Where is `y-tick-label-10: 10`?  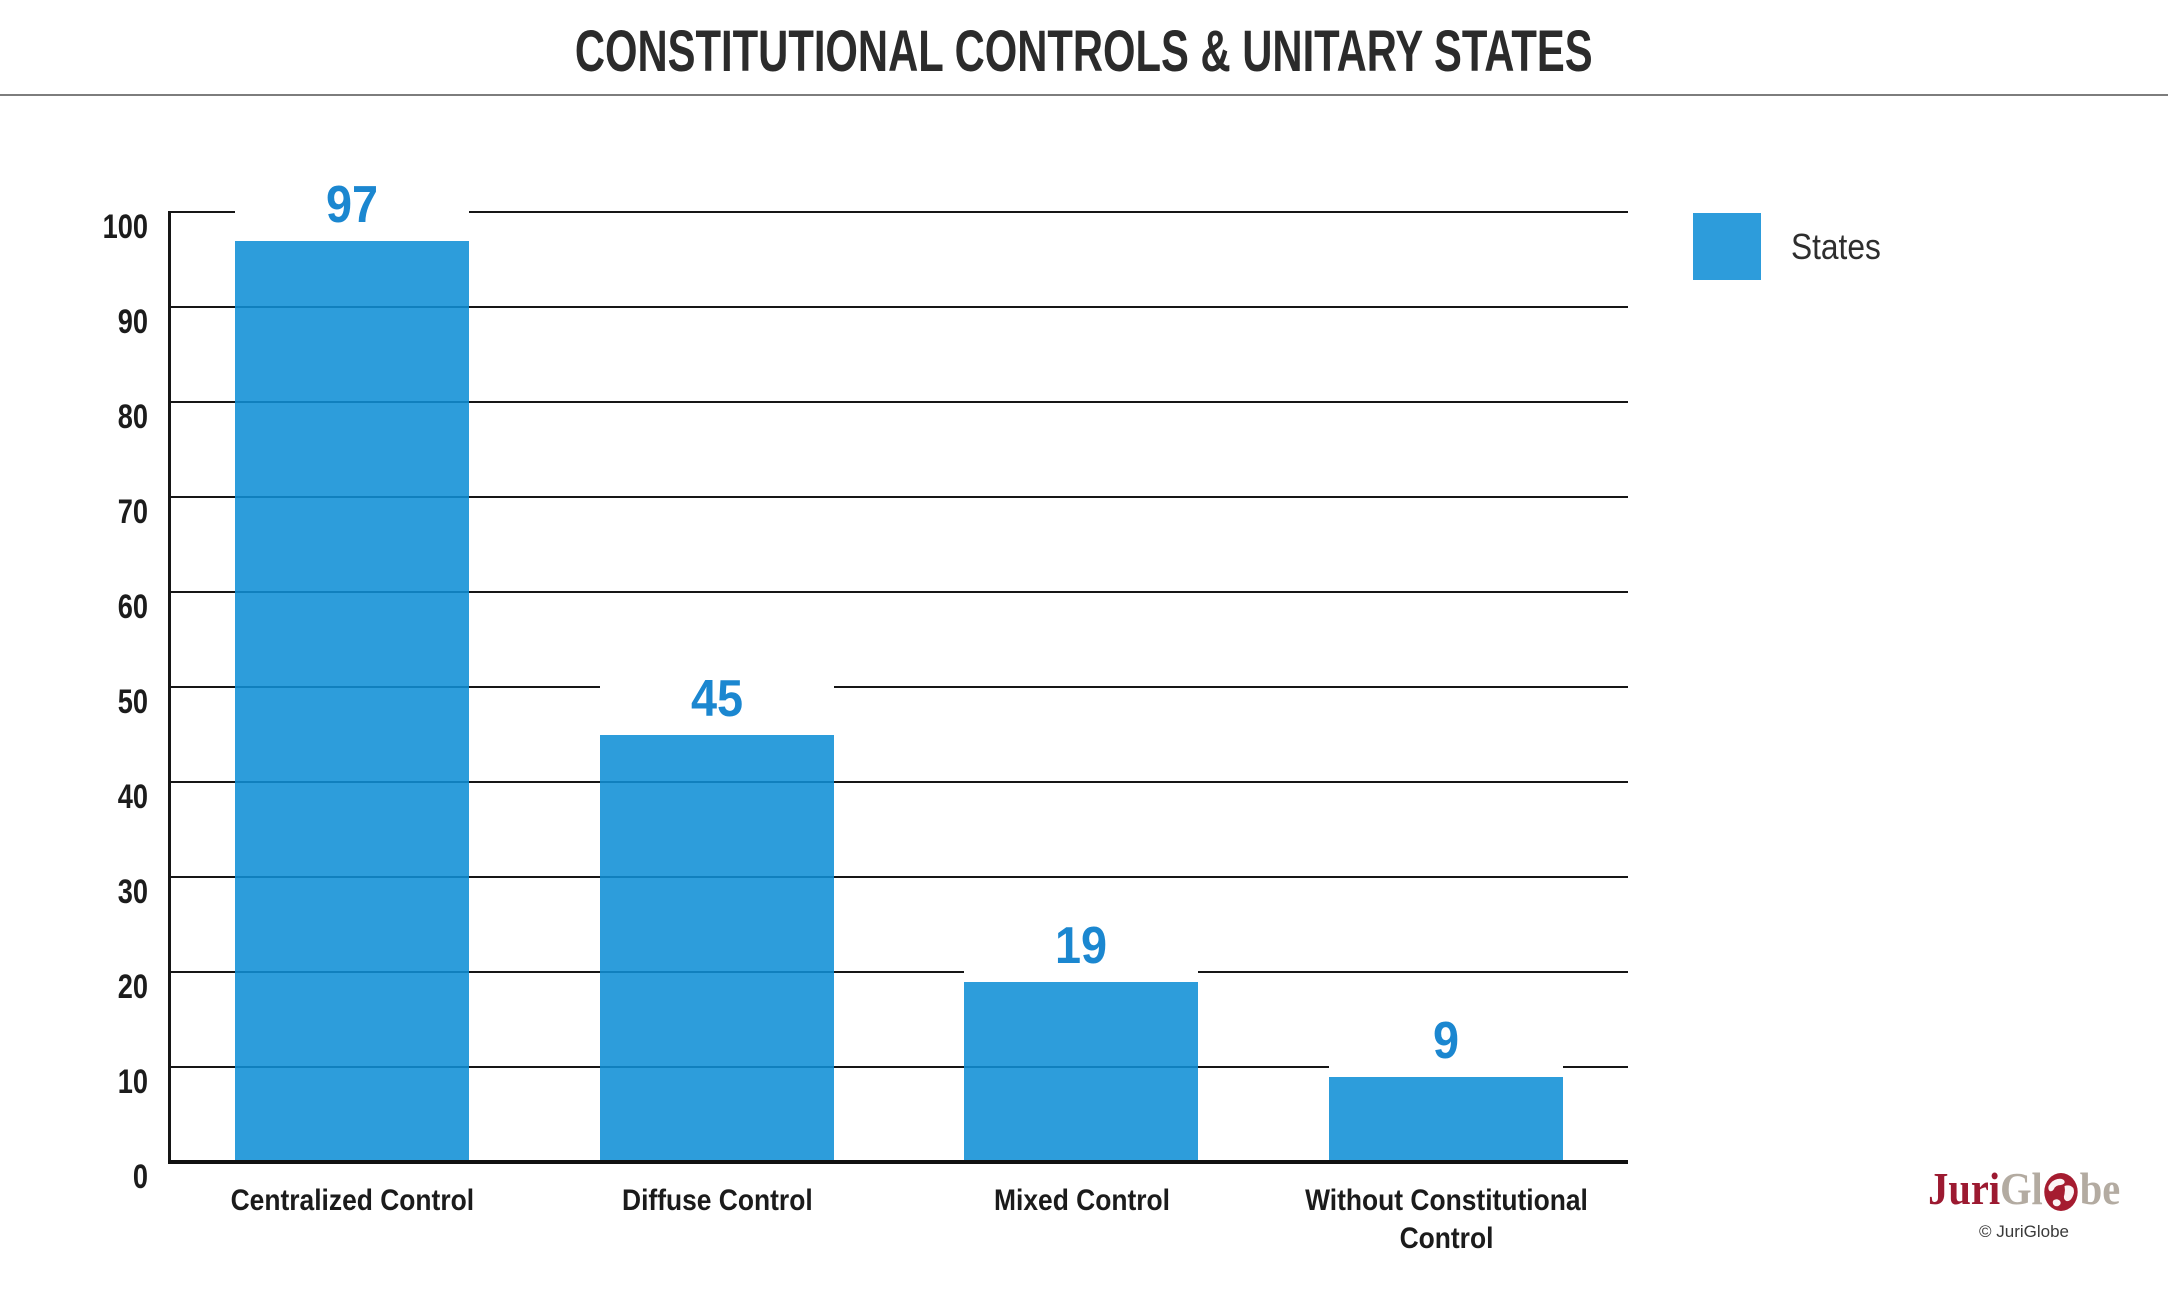 y-tick-label-10: 10 is located at coordinates (132, 1082).